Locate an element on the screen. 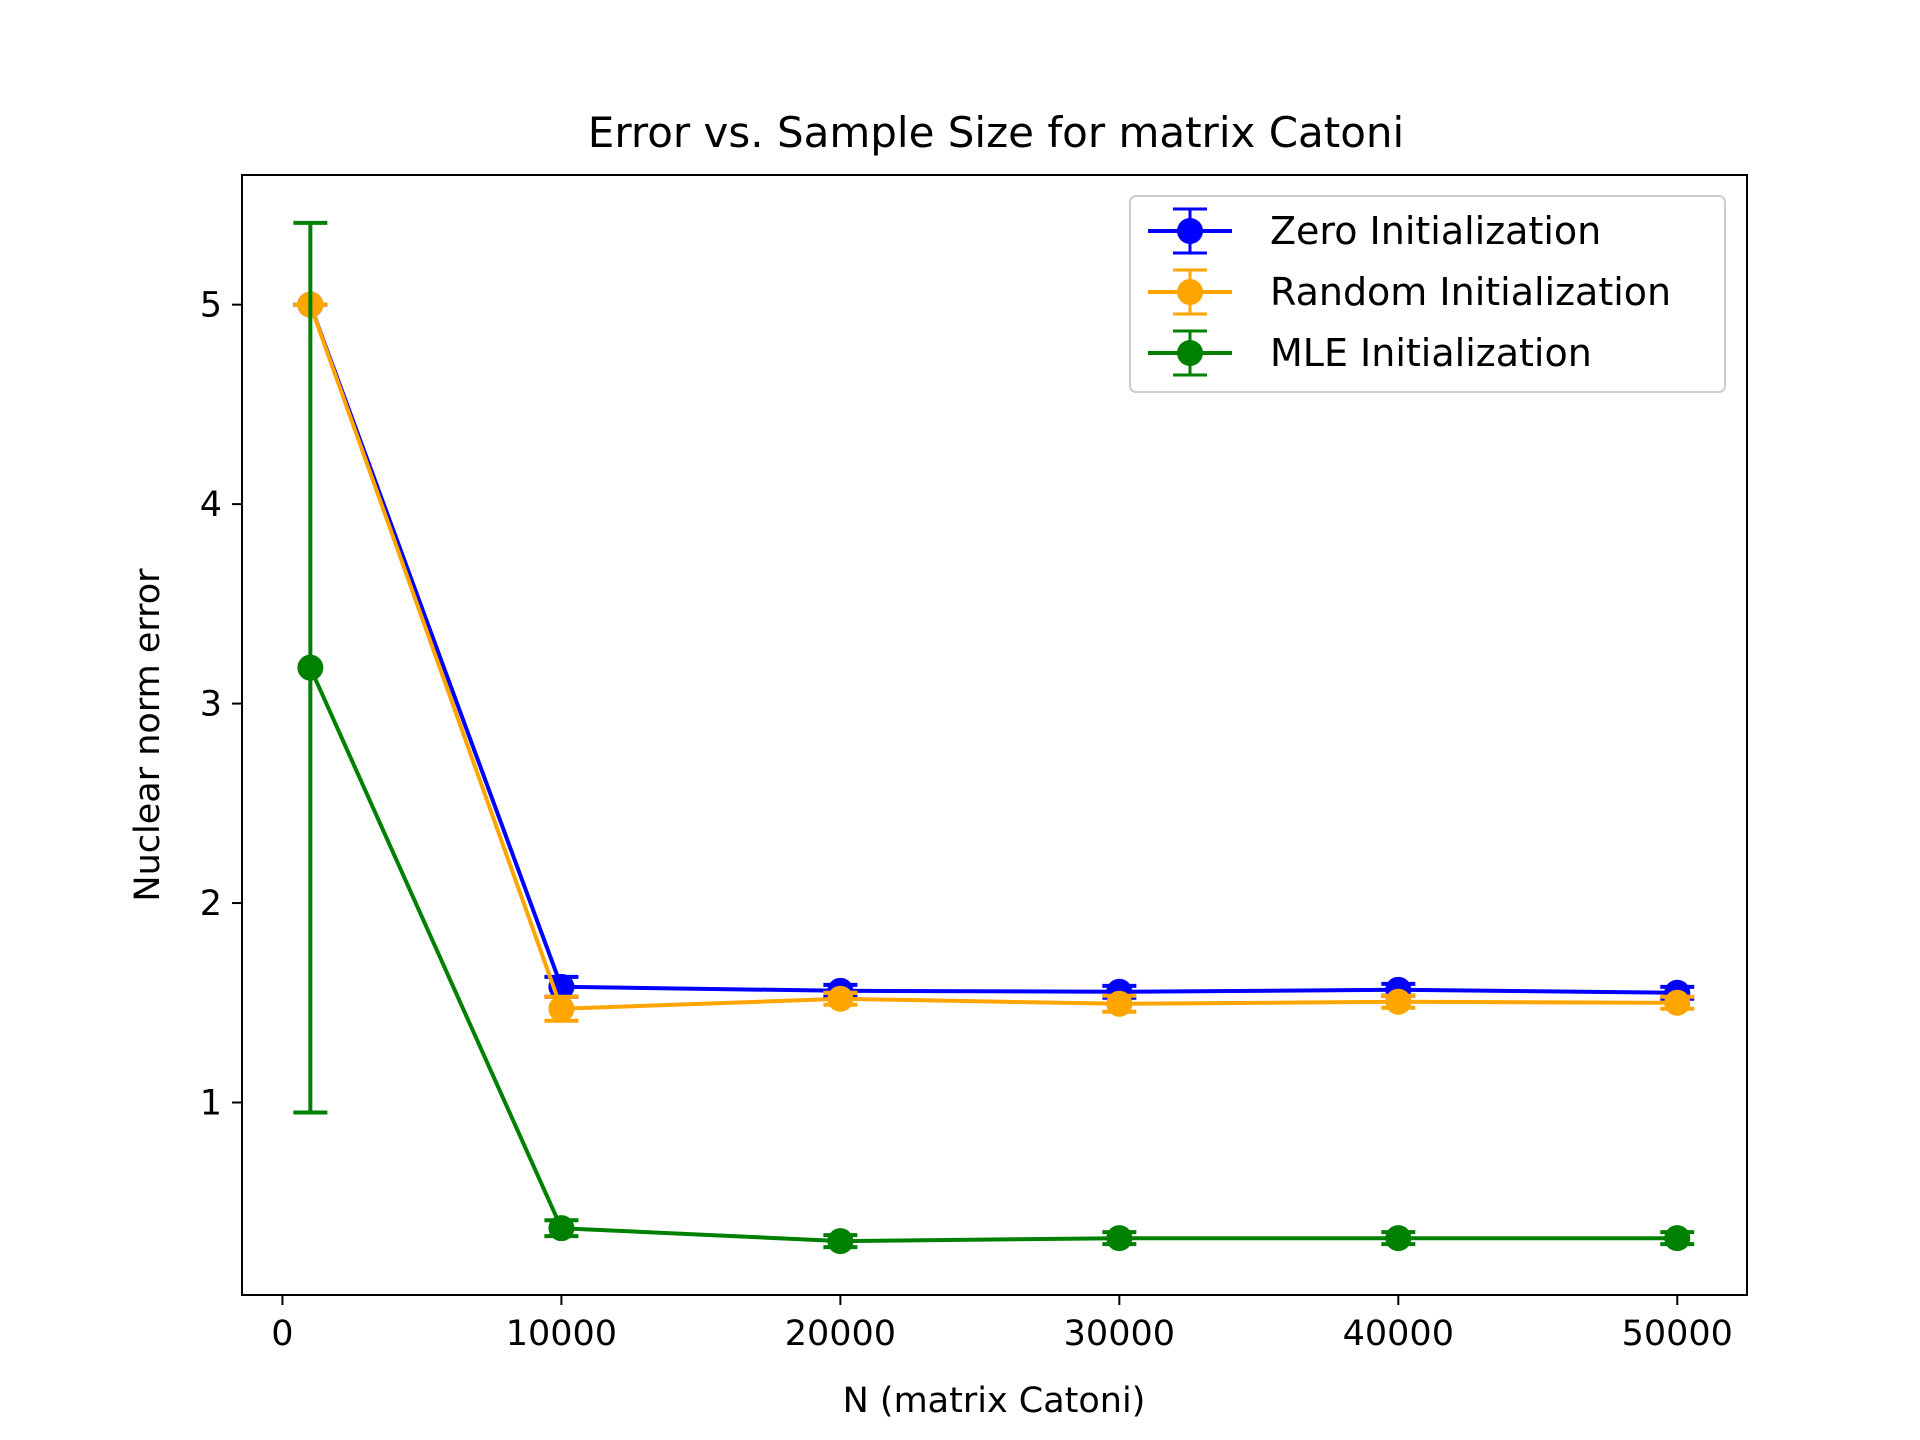 This screenshot has height=1440, width=1920. legend-label-0: Zero Initialization is located at coordinates (1435, 231).